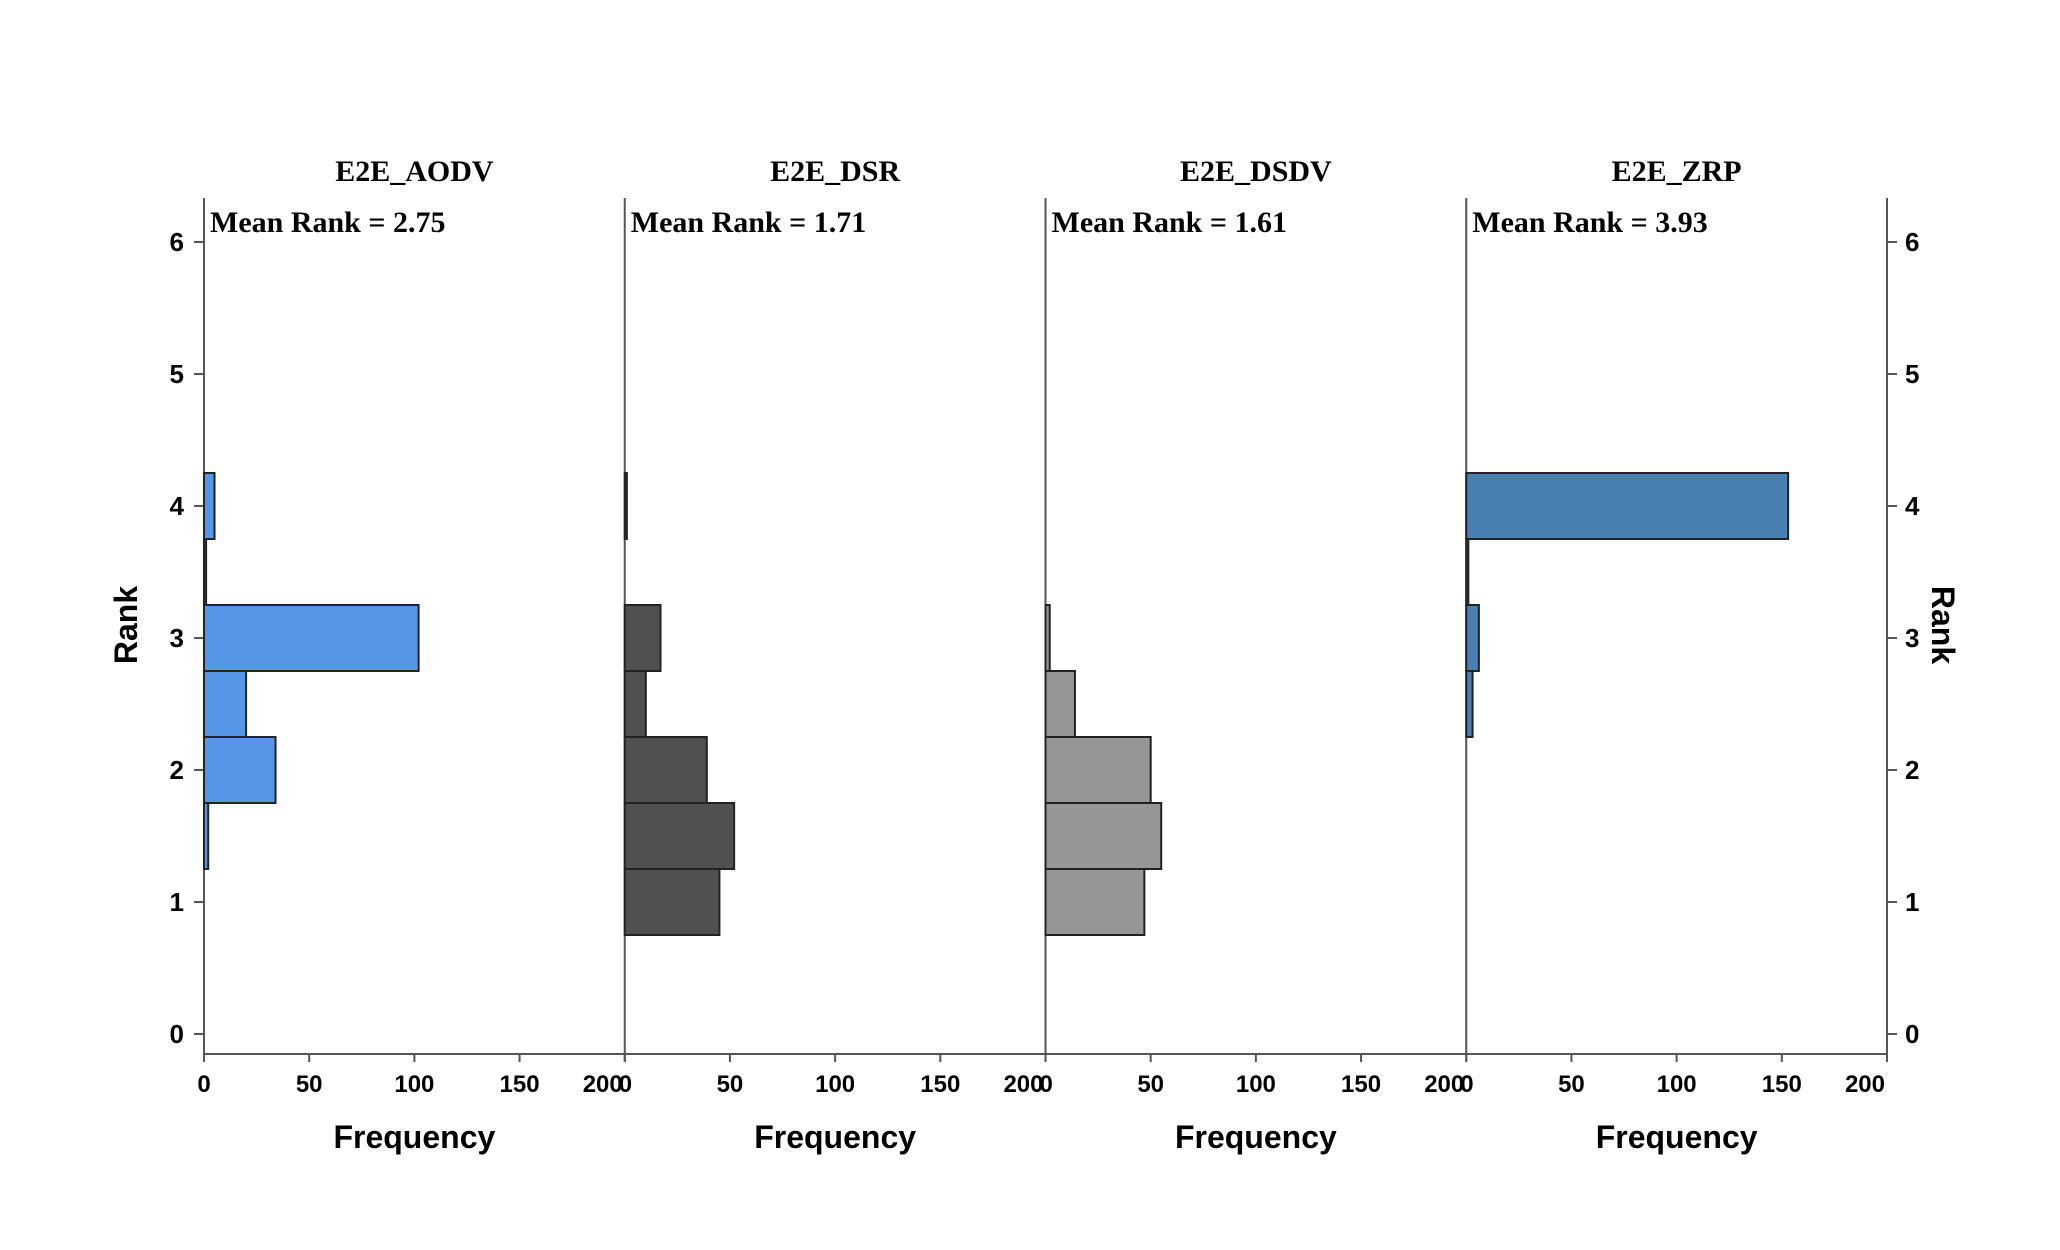 This screenshot has height=1250, width=2060. Describe the element at coordinates (177, 374) in the screenshot. I see `y-tick-label: 5` at that location.